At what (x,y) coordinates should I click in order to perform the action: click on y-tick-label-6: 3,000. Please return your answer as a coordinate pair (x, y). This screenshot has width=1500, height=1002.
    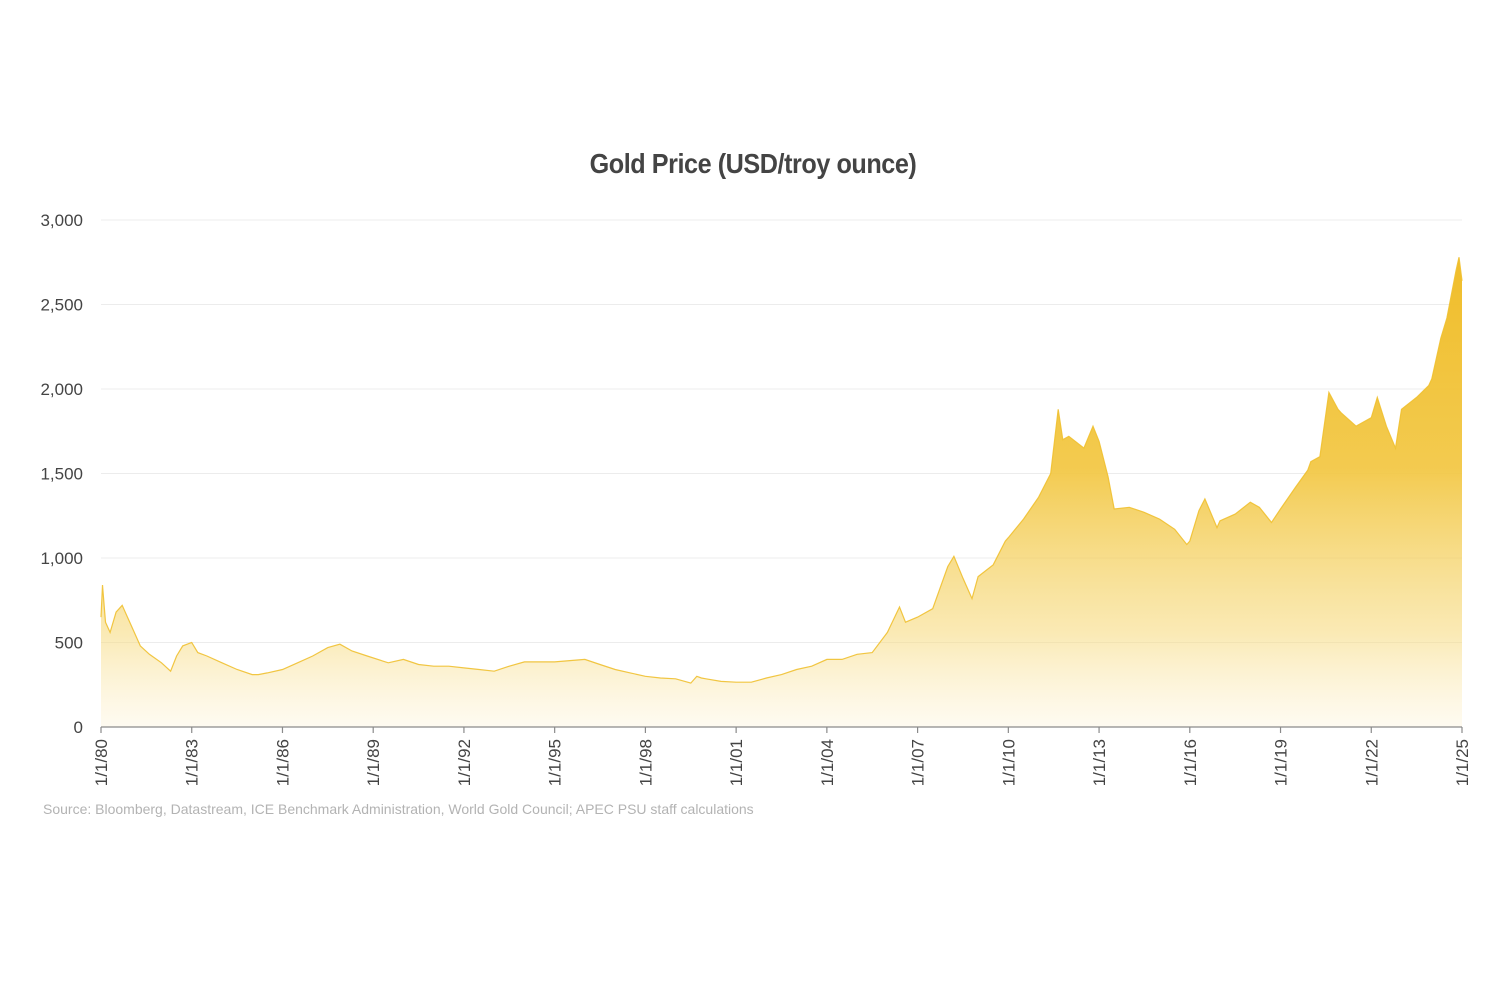
    Looking at the image, I should click on (61, 220).